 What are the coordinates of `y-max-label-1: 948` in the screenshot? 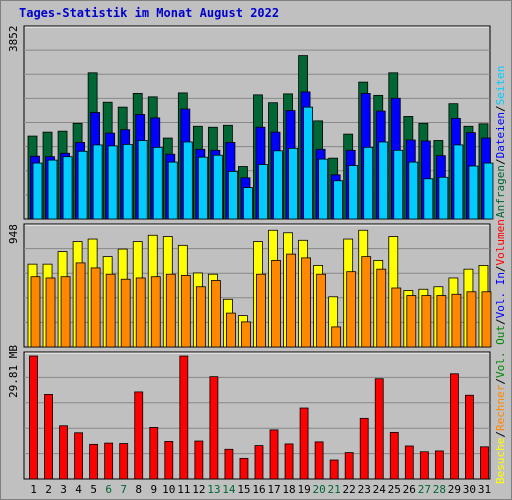 It's located at (13, 234).